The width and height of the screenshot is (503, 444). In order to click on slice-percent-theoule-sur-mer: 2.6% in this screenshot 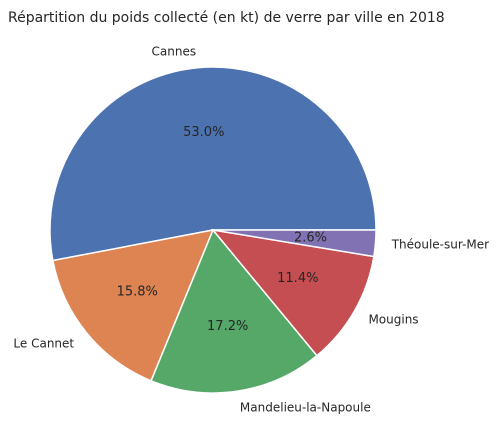, I will do `click(310, 237)`.